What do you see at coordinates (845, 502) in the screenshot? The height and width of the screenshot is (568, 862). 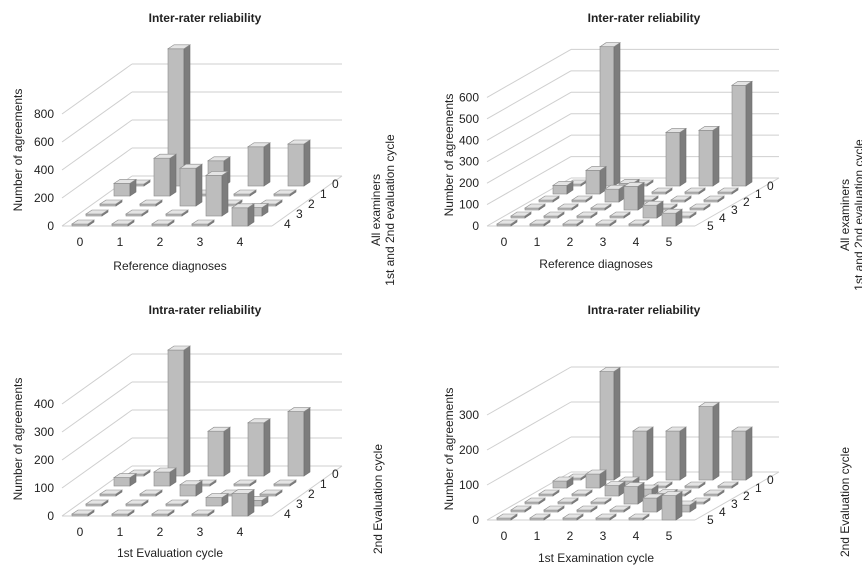 I see `z-axis-label: 2nd Evaluation cycle` at bounding box center [845, 502].